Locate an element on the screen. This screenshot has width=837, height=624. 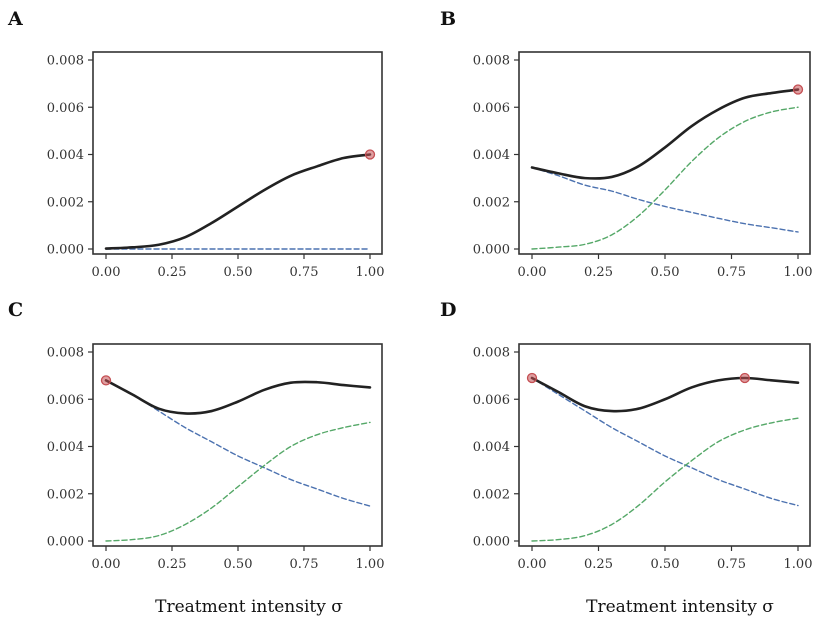
panel-d-label: D is located at coordinates (448, 310).